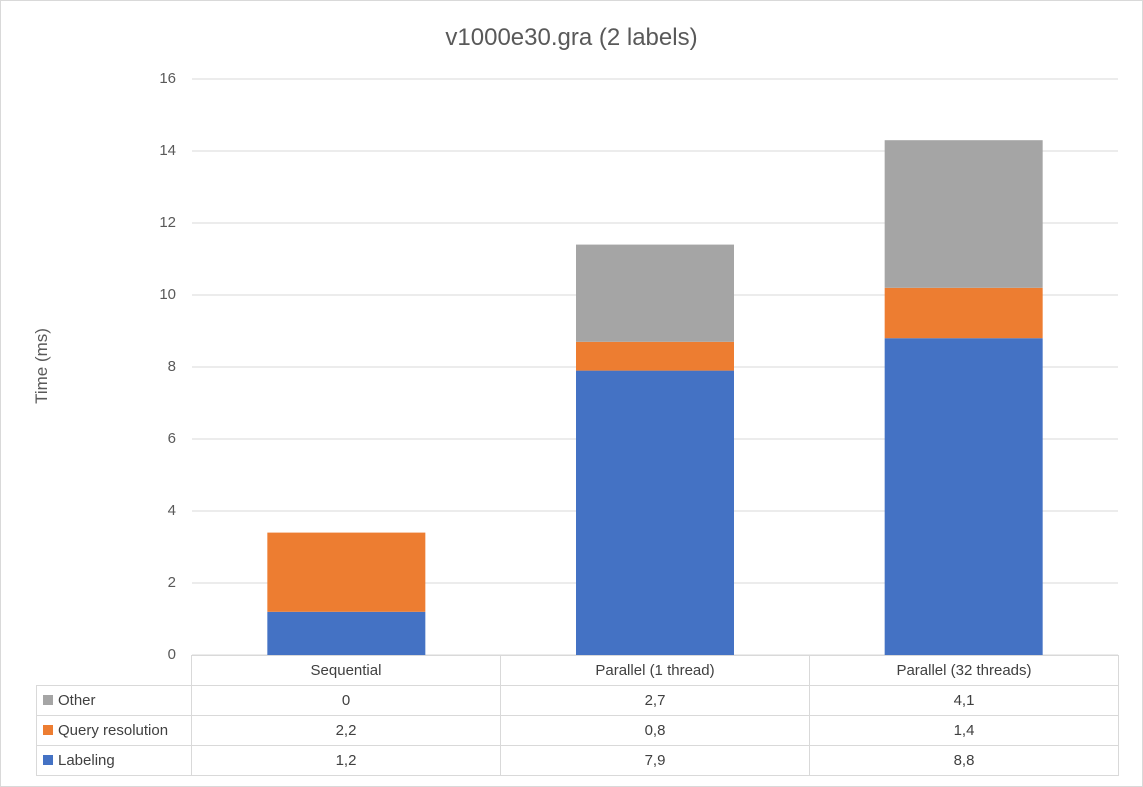 This screenshot has height=787, width=1143. I want to click on data-table-corner, so click(114, 670).